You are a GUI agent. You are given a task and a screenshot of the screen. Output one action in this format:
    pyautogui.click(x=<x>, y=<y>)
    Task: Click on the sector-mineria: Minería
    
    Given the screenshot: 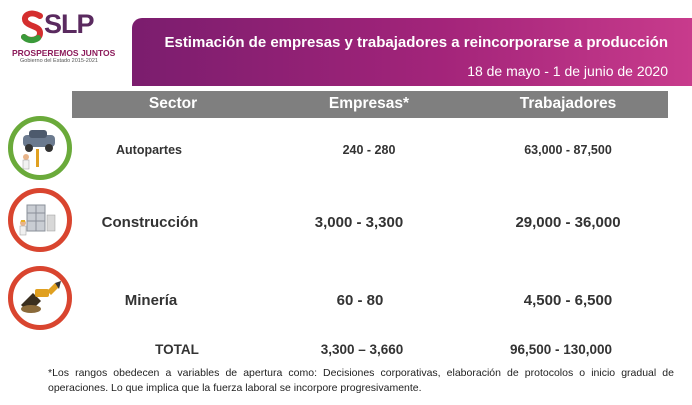 What is the action you would take?
    pyautogui.click(x=151, y=300)
    